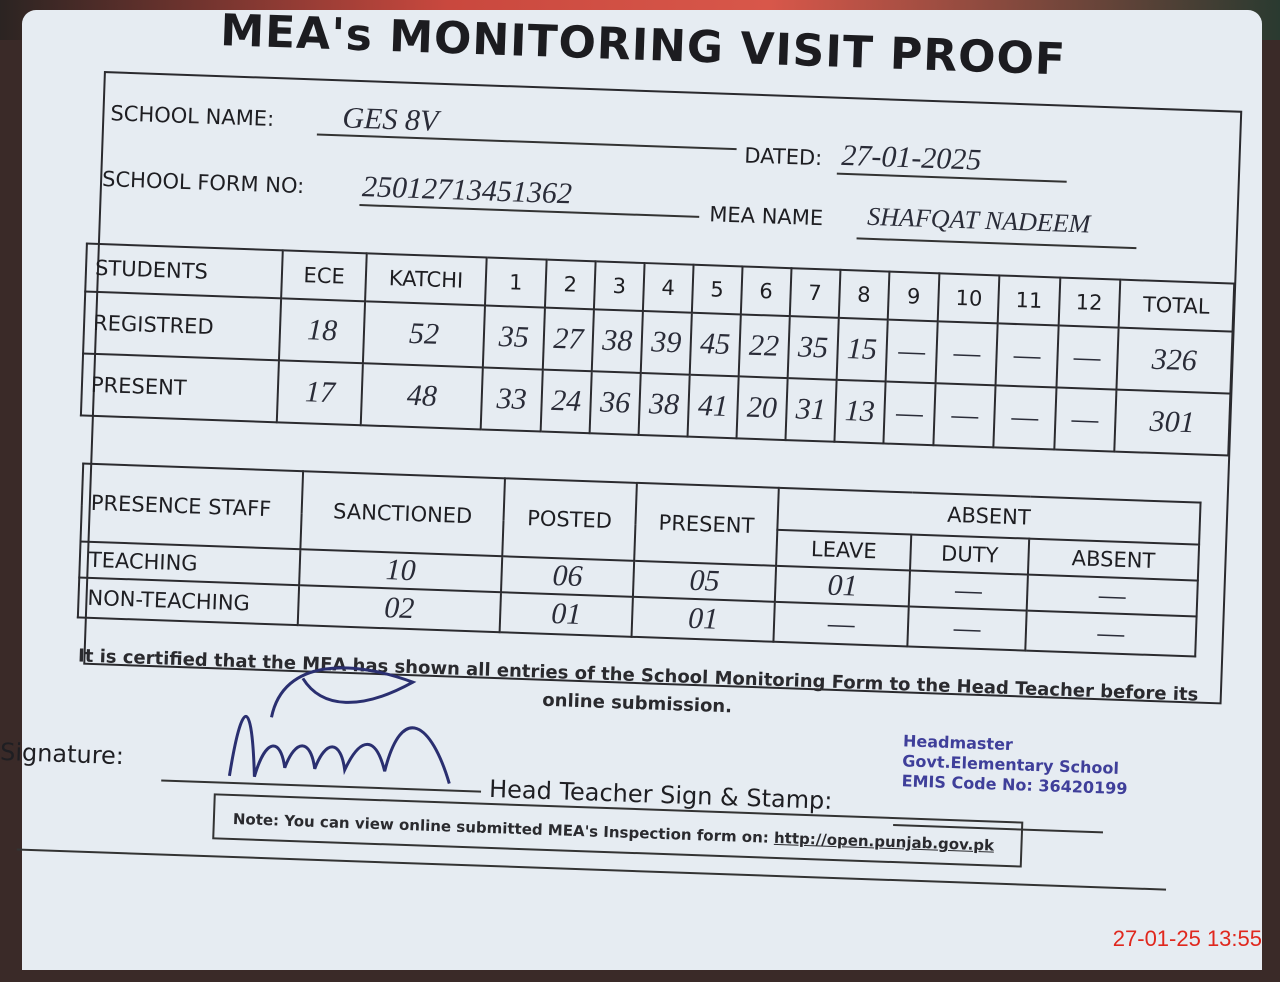  Describe the element at coordinates (1187, 938) in the screenshot. I see `photo-timestamp: 27-01-25 13:55` at that location.